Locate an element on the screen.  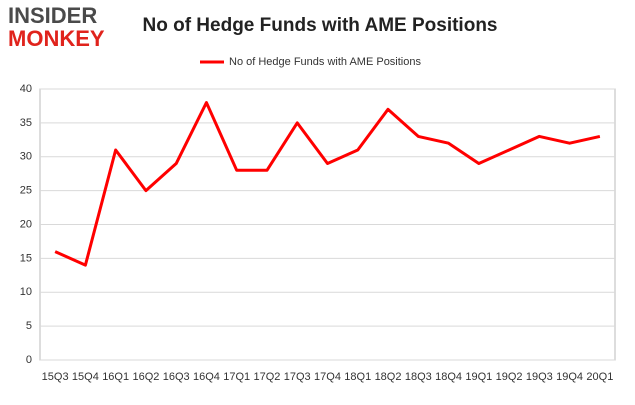
x-tick-label: 16Q4 is located at coordinates (206, 377).